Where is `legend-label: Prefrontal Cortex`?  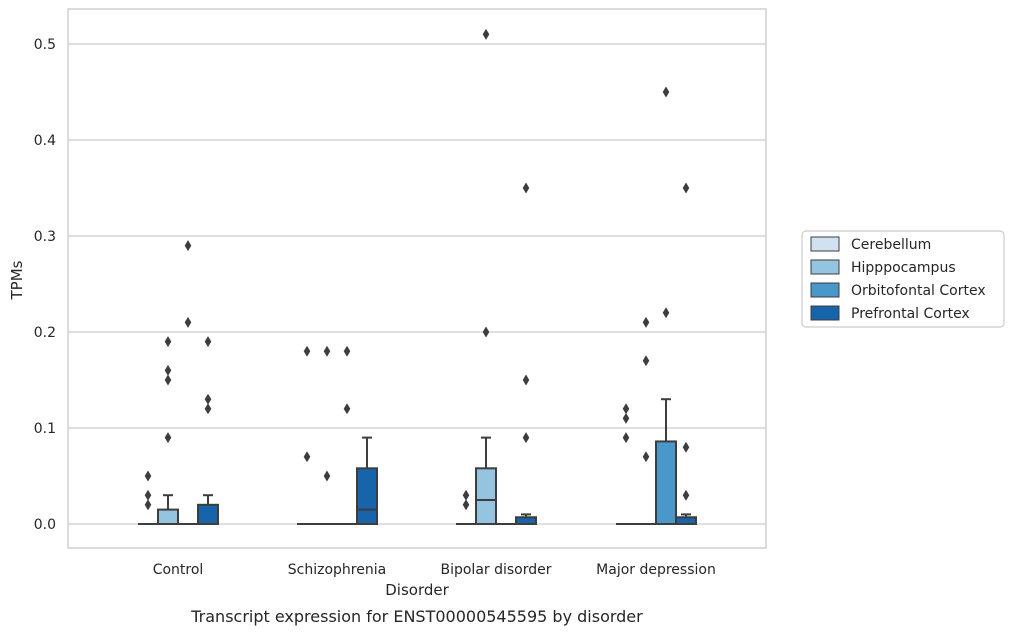
legend-label: Prefrontal Cortex is located at coordinates (910, 314).